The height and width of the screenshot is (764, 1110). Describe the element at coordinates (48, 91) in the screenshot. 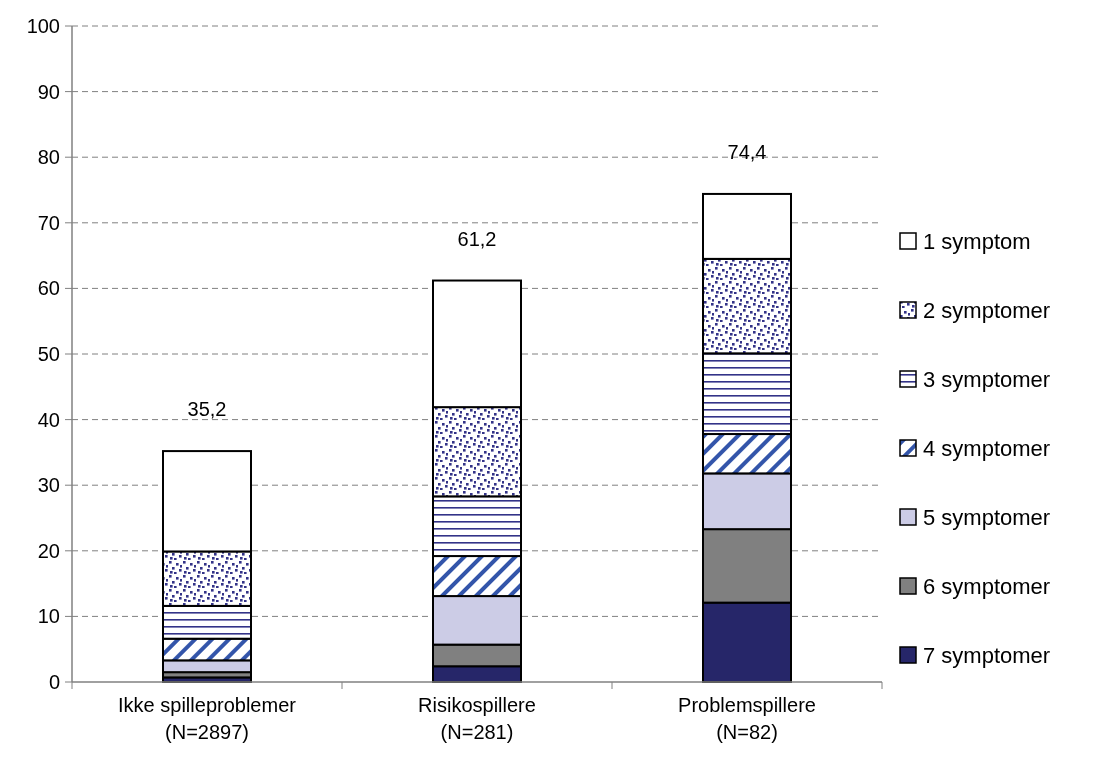

I see `y-tick-label: 90` at that location.